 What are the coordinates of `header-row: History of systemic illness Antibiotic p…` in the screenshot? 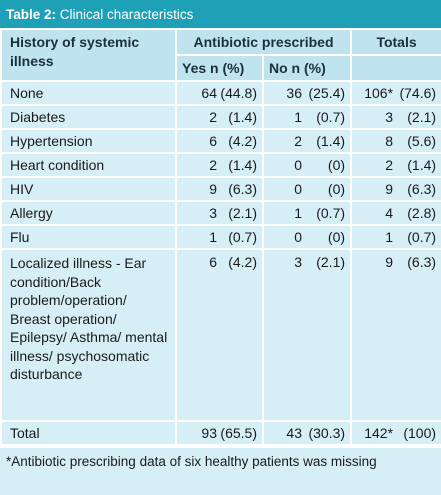 It's located at (220, 55).